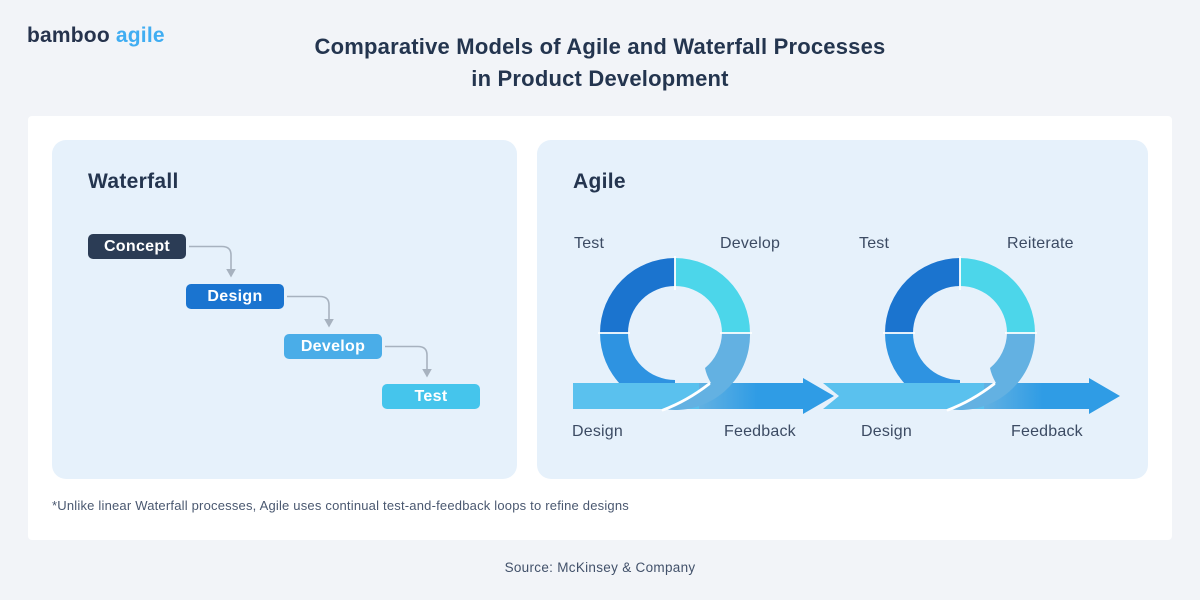 The height and width of the screenshot is (600, 1200). Describe the element at coordinates (637, 295) in the screenshot. I see `loop1-test-quadrant` at that location.